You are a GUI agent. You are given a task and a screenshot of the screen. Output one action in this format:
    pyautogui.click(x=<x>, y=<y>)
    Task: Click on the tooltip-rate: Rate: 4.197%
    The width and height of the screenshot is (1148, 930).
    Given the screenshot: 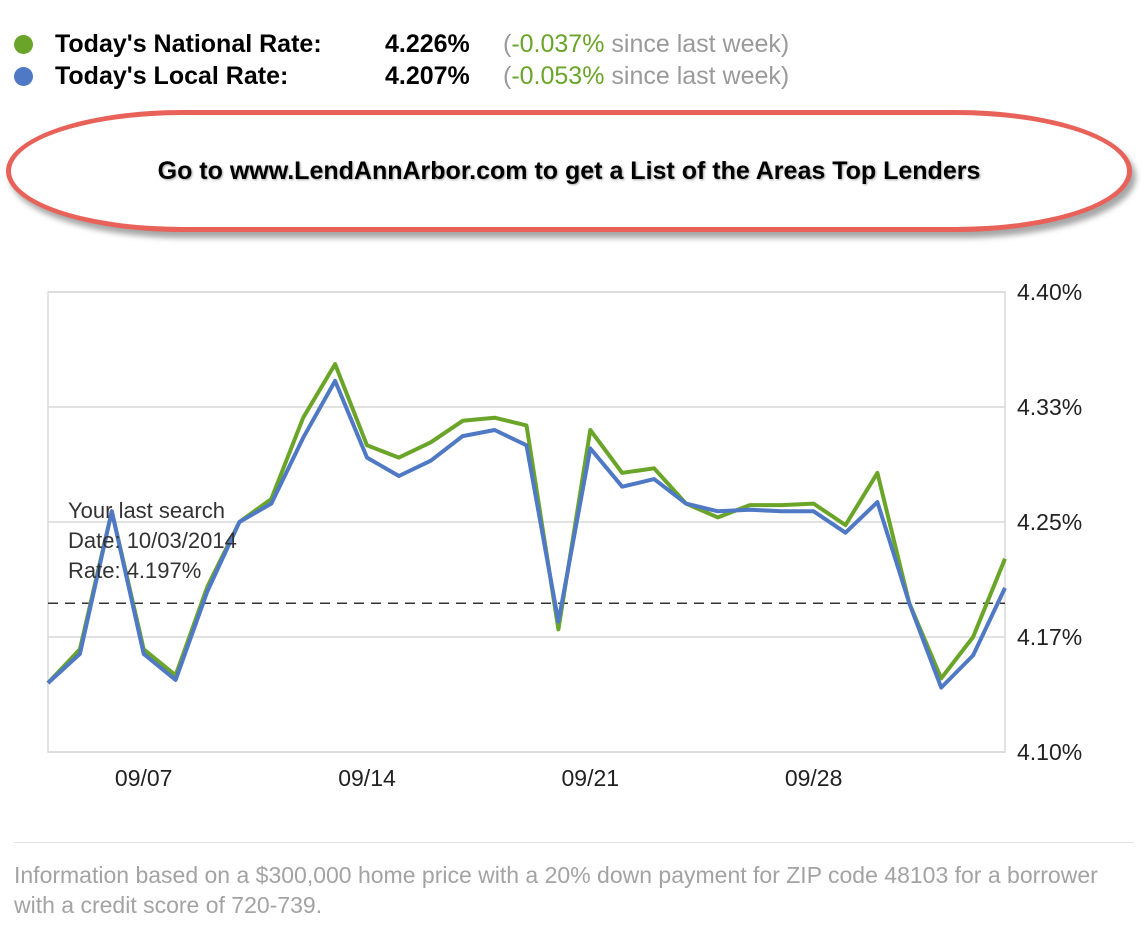 What is the action you would take?
    pyautogui.click(x=134, y=570)
    